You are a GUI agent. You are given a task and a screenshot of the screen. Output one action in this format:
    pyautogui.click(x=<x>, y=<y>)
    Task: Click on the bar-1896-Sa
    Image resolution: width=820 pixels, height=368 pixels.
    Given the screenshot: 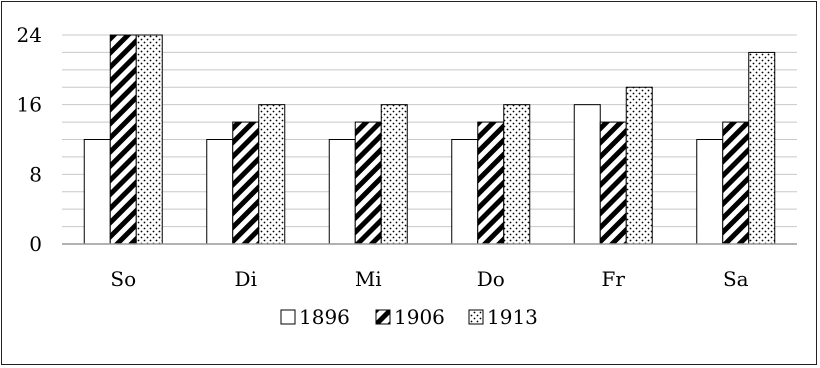 What is the action you would take?
    pyautogui.click(x=710, y=192)
    